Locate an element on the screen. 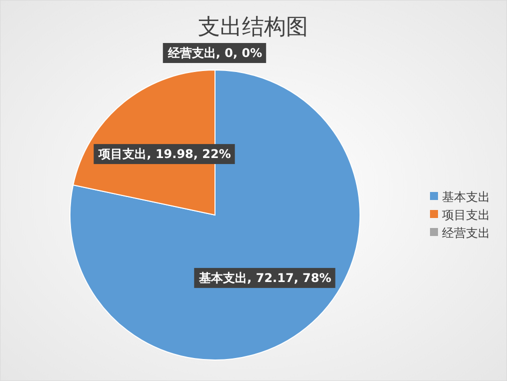  chart-title: 支出结构图 is located at coordinates (253, 27).